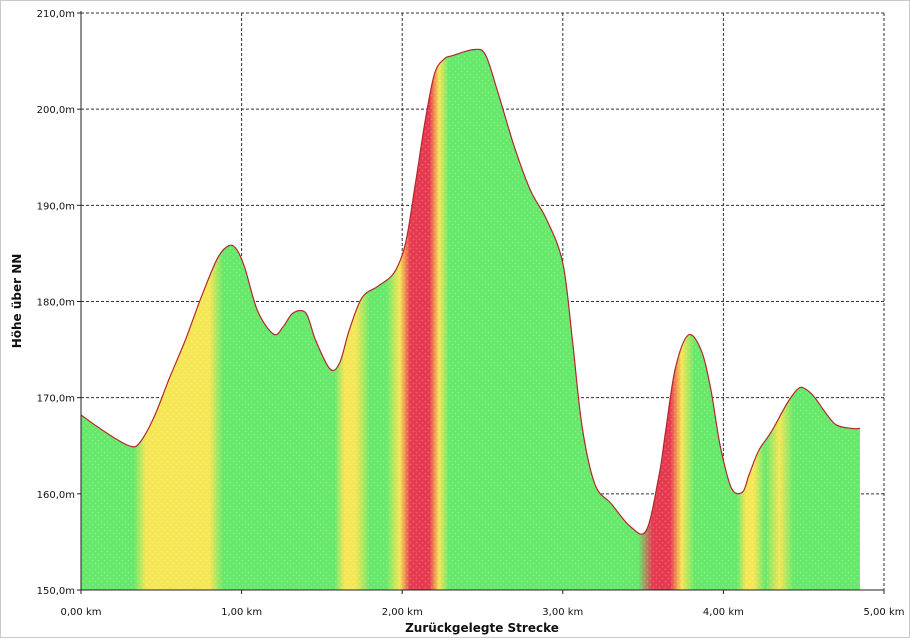 The image size is (910, 641). I want to click on x-tick-label: 4,00 km, so click(723, 612).